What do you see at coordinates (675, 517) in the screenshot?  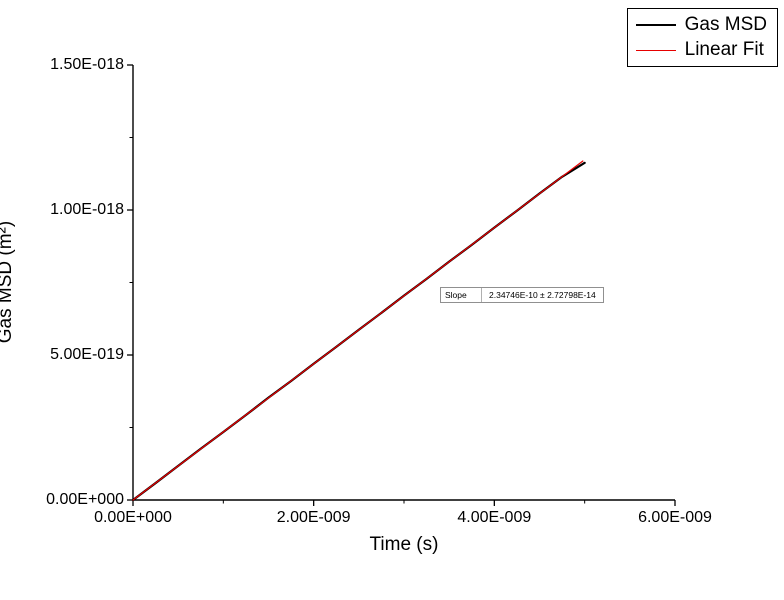 I see `x-tick-label-3: 6.00E-009` at bounding box center [675, 517].